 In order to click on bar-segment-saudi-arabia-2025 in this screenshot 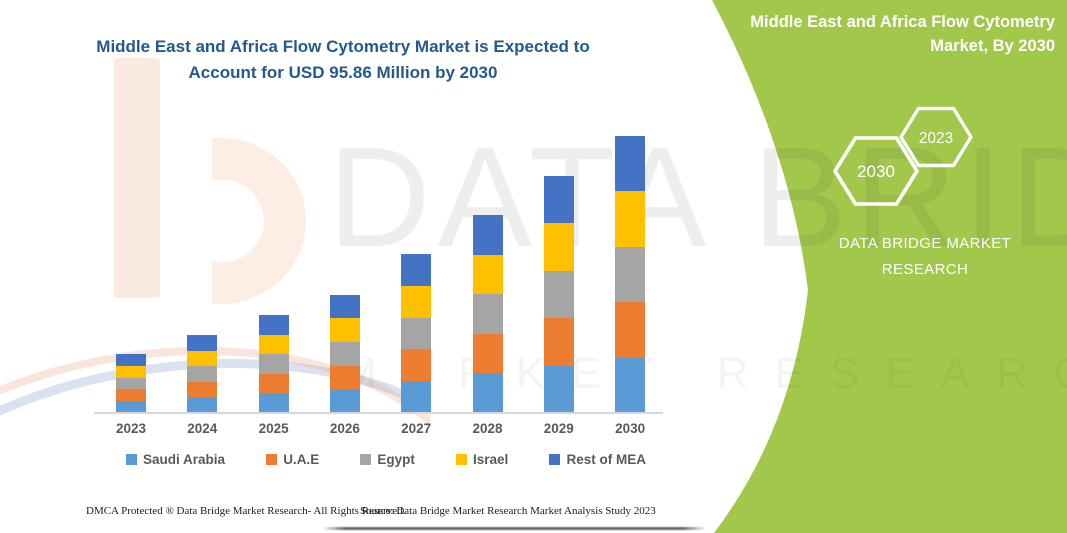, I will do `click(273, 403)`.